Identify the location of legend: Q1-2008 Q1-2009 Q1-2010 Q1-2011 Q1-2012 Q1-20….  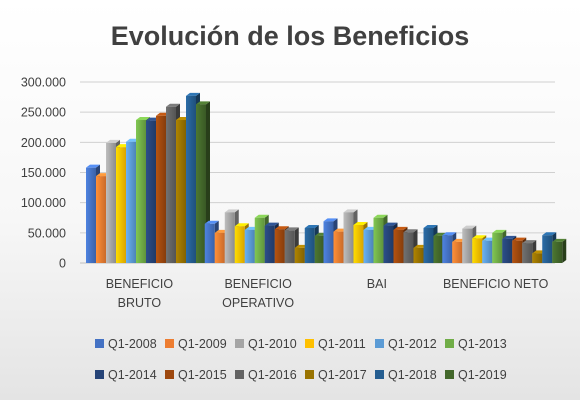
(301, 359).